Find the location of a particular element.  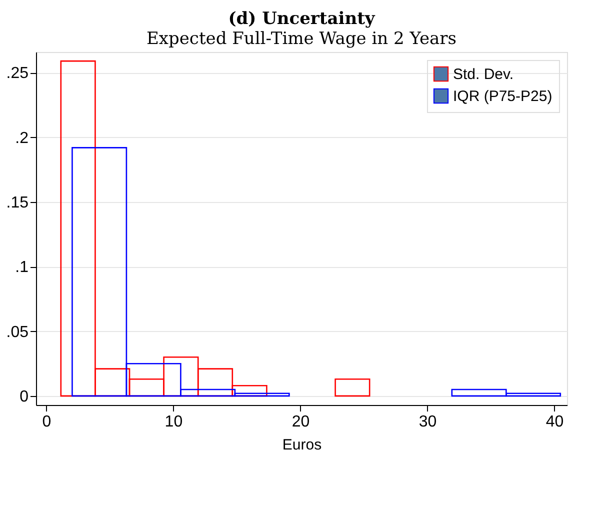

y-tick-label: .15 is located at coordinates (17, 203).